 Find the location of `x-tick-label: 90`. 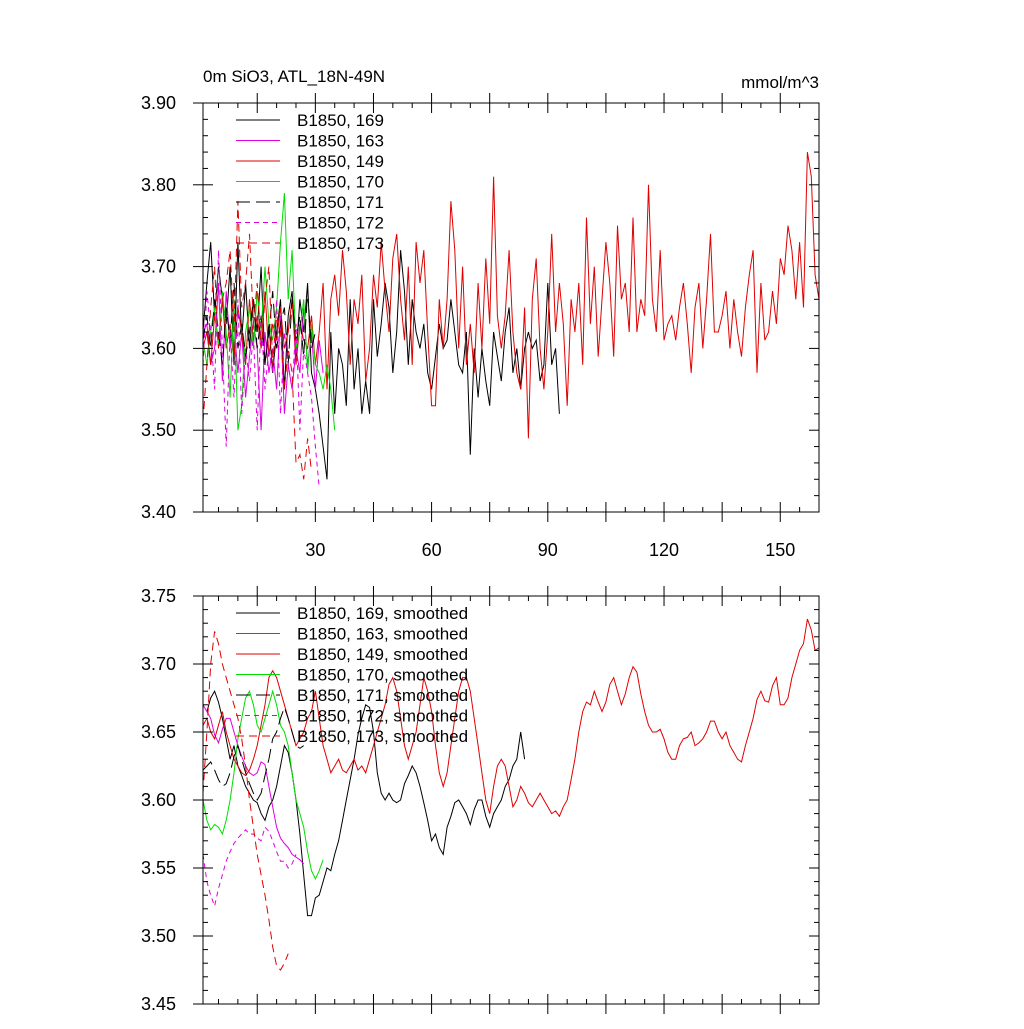

x-tick-label: 90 is located at coordinates (548, 550).